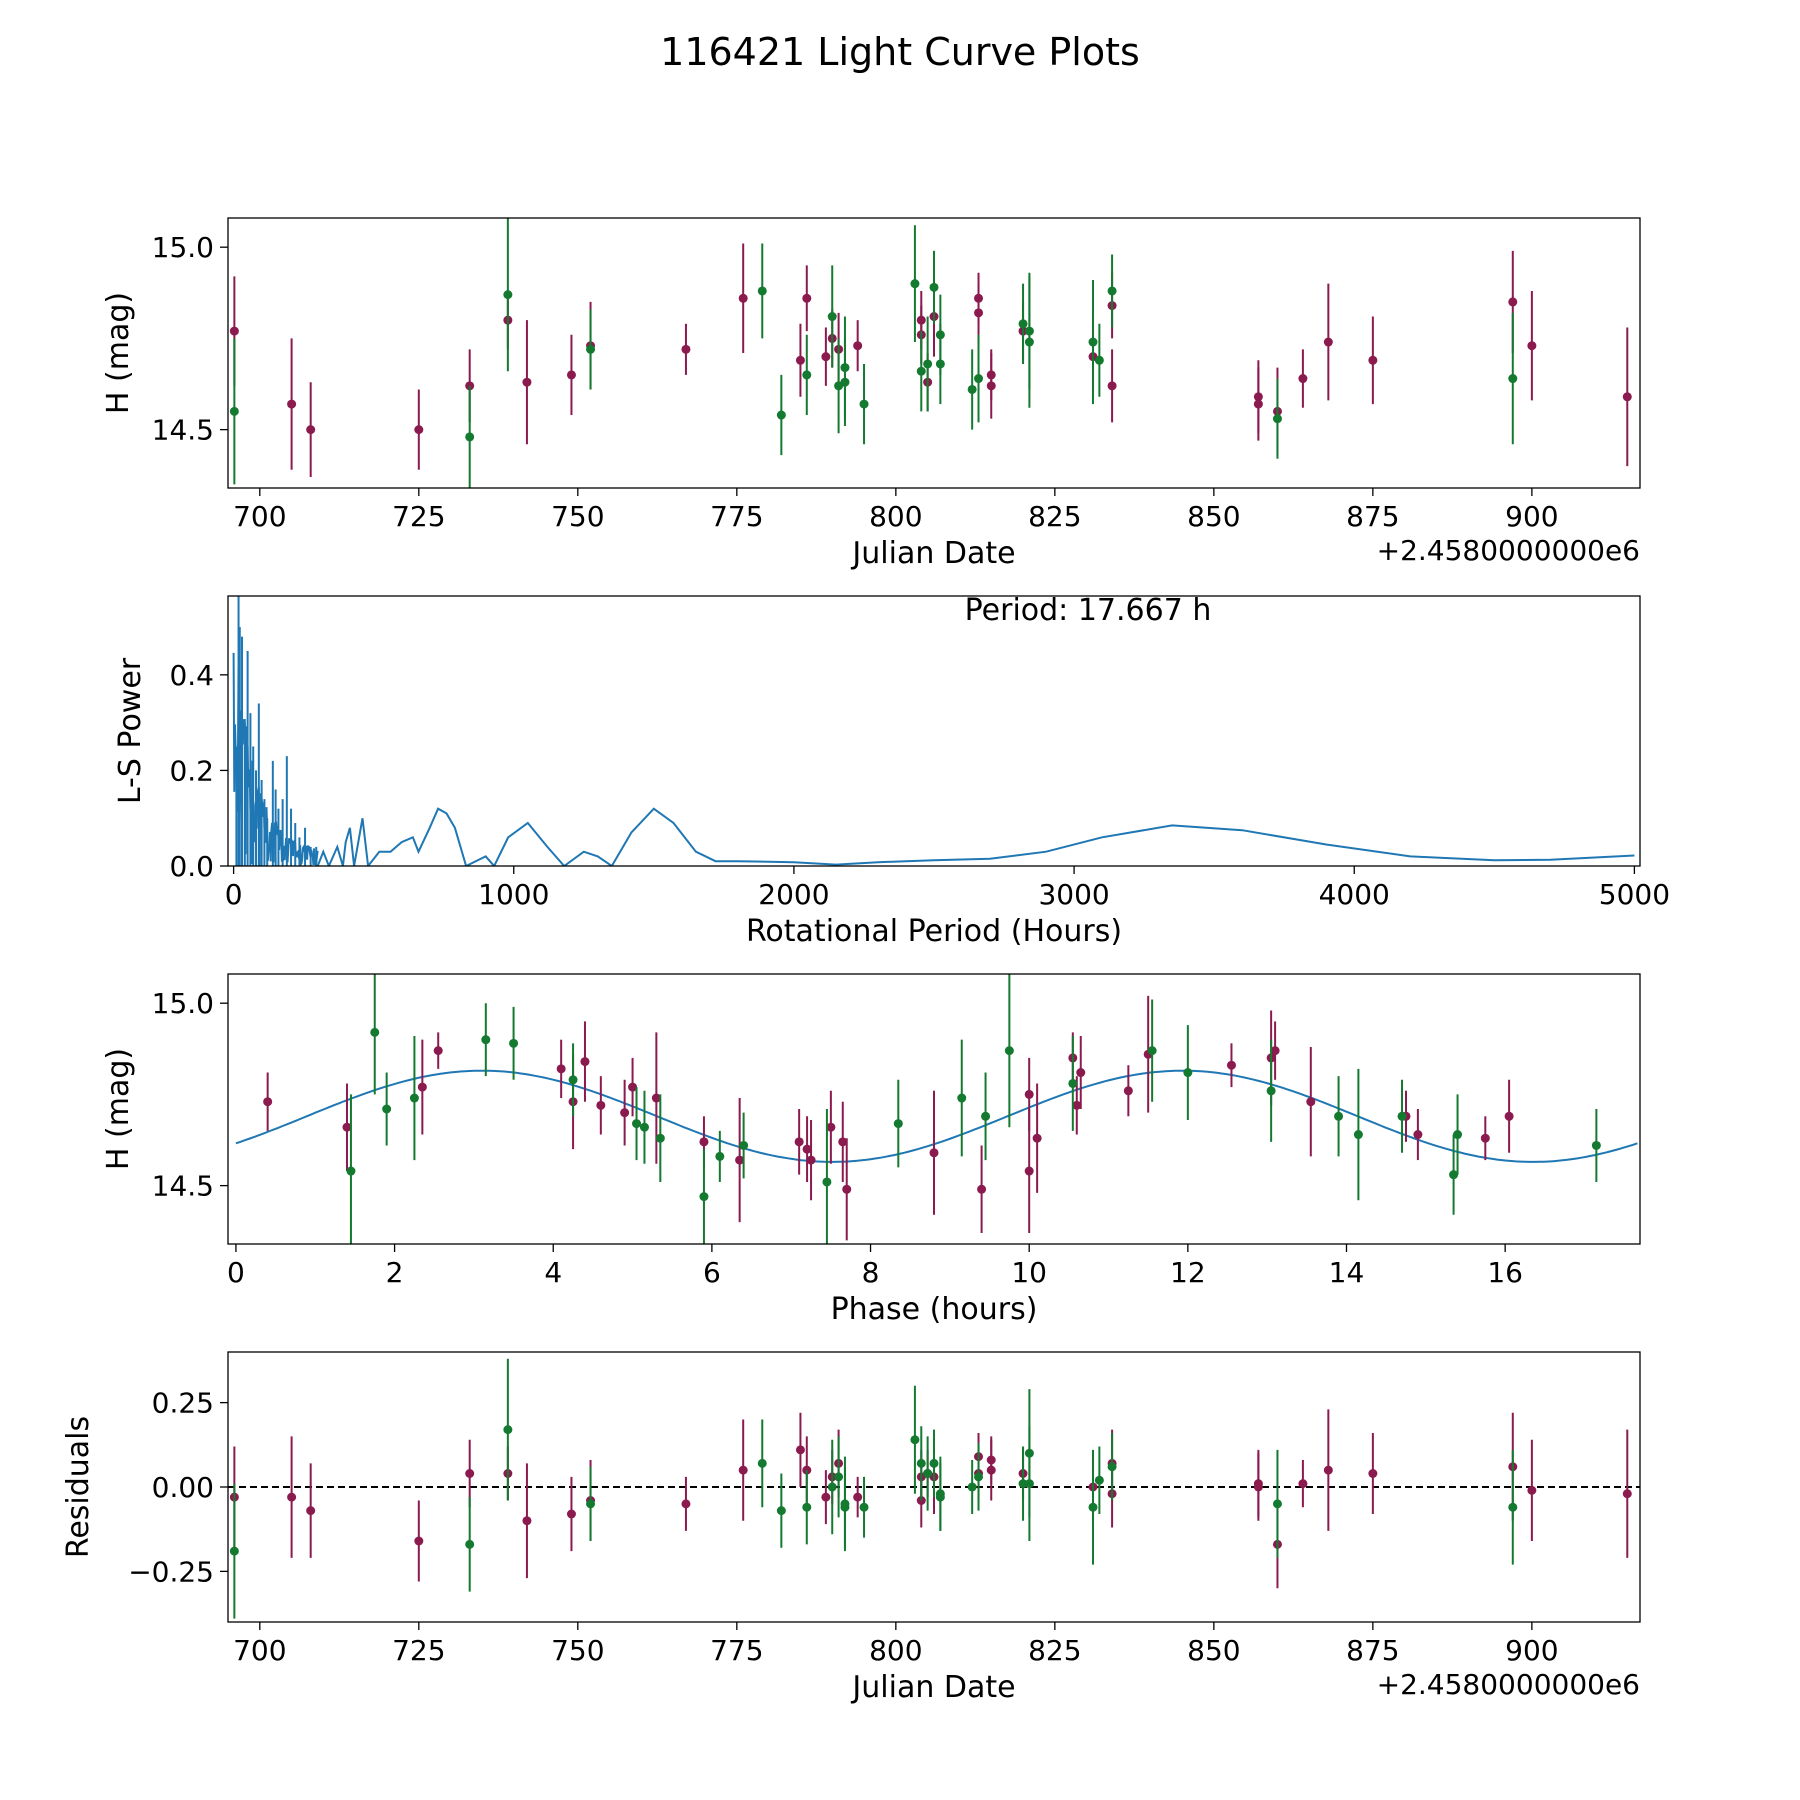 The width and height of the screenshot is (1800, 1800). What do you see at coordinates (191, 770) in the screenshot?
I see `periodogram-y-tick-label: 0.2` at bounding box center [191, 770].